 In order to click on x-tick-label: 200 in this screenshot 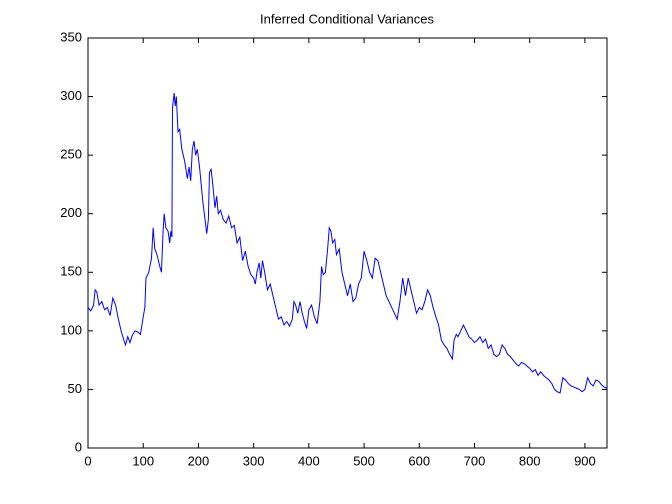, I will do `click(199, 460)`.